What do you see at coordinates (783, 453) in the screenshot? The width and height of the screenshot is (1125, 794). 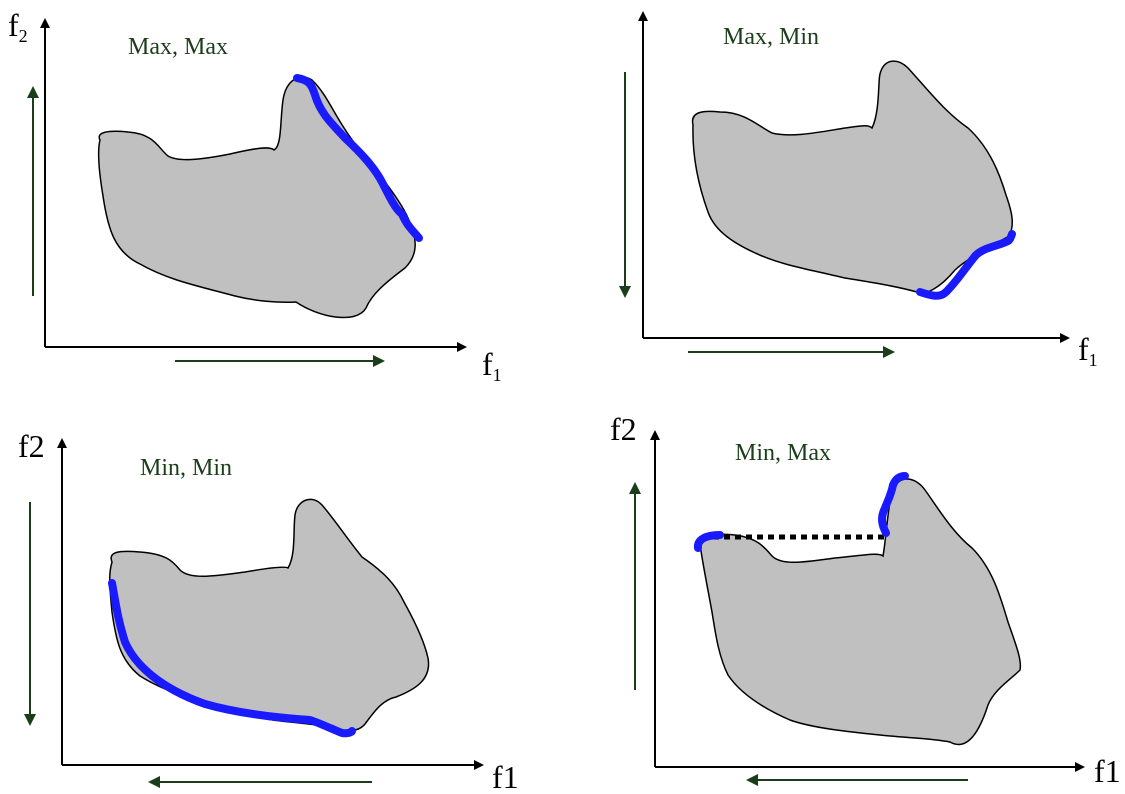 I see `panel-title: Min, Max` at bounding box center [783, 453].